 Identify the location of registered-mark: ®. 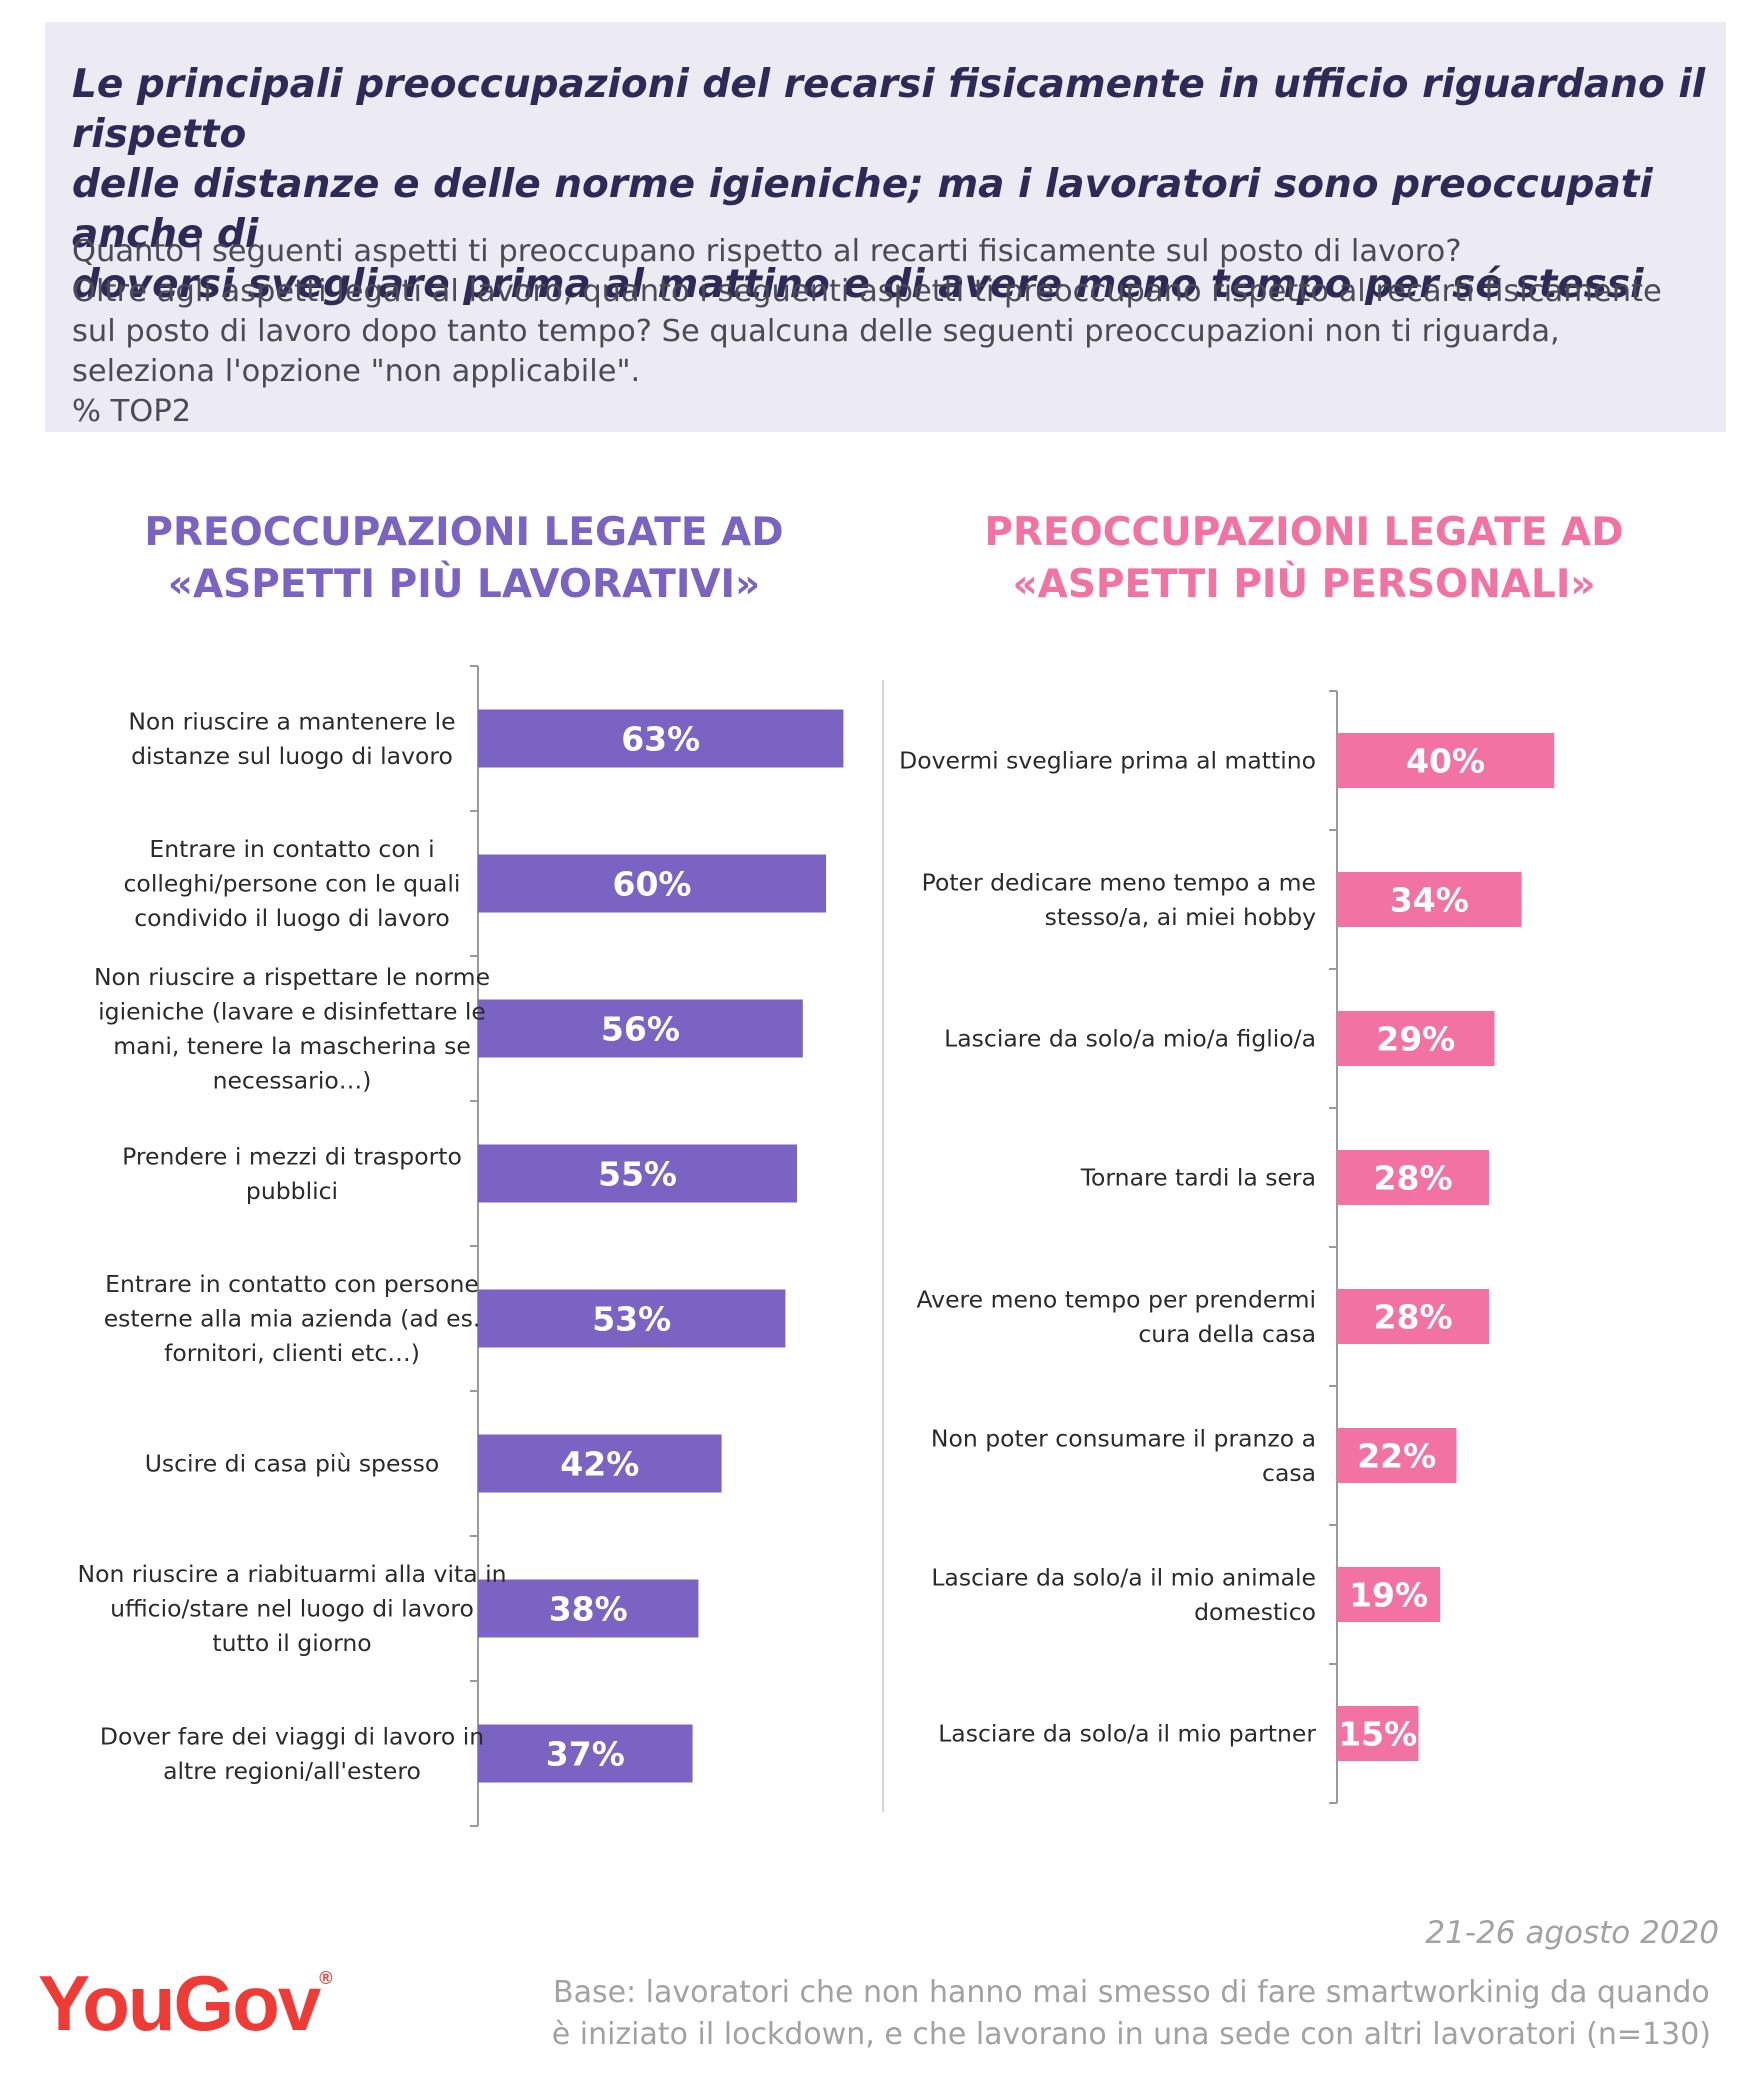
(326, 1978).